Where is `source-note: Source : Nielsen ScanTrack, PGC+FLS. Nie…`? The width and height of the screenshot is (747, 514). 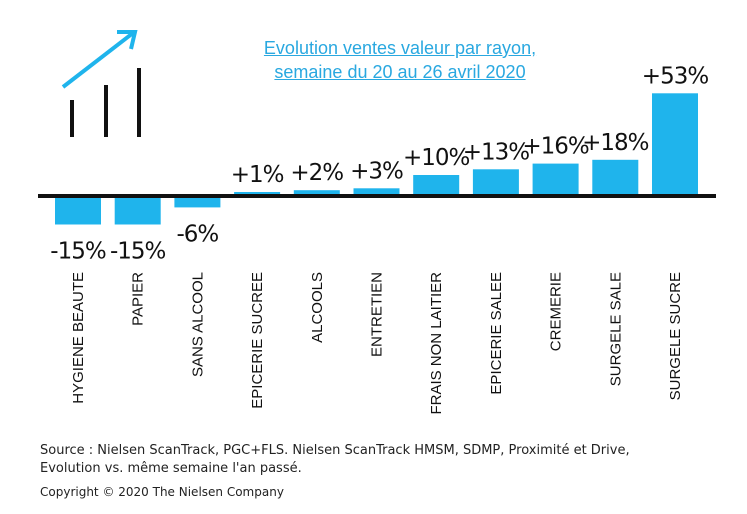 source-note: Source : Nielsen ScanTrack, PGC+FLS. Nie… is located at coordinates (390, 460).